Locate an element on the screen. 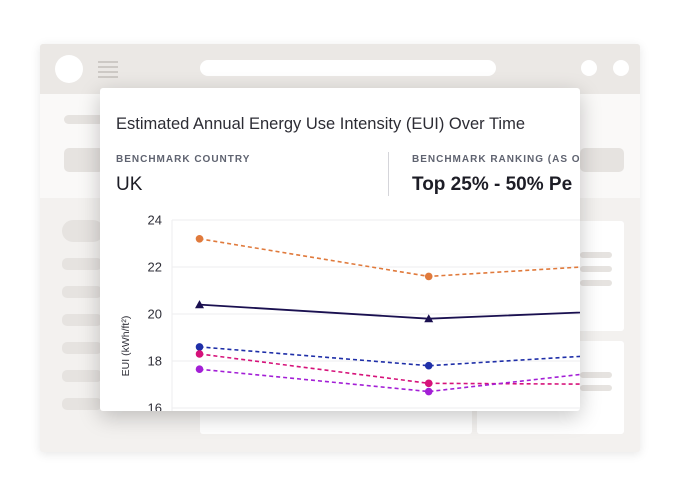  series-line-orange is located at coordinates (389, 258).